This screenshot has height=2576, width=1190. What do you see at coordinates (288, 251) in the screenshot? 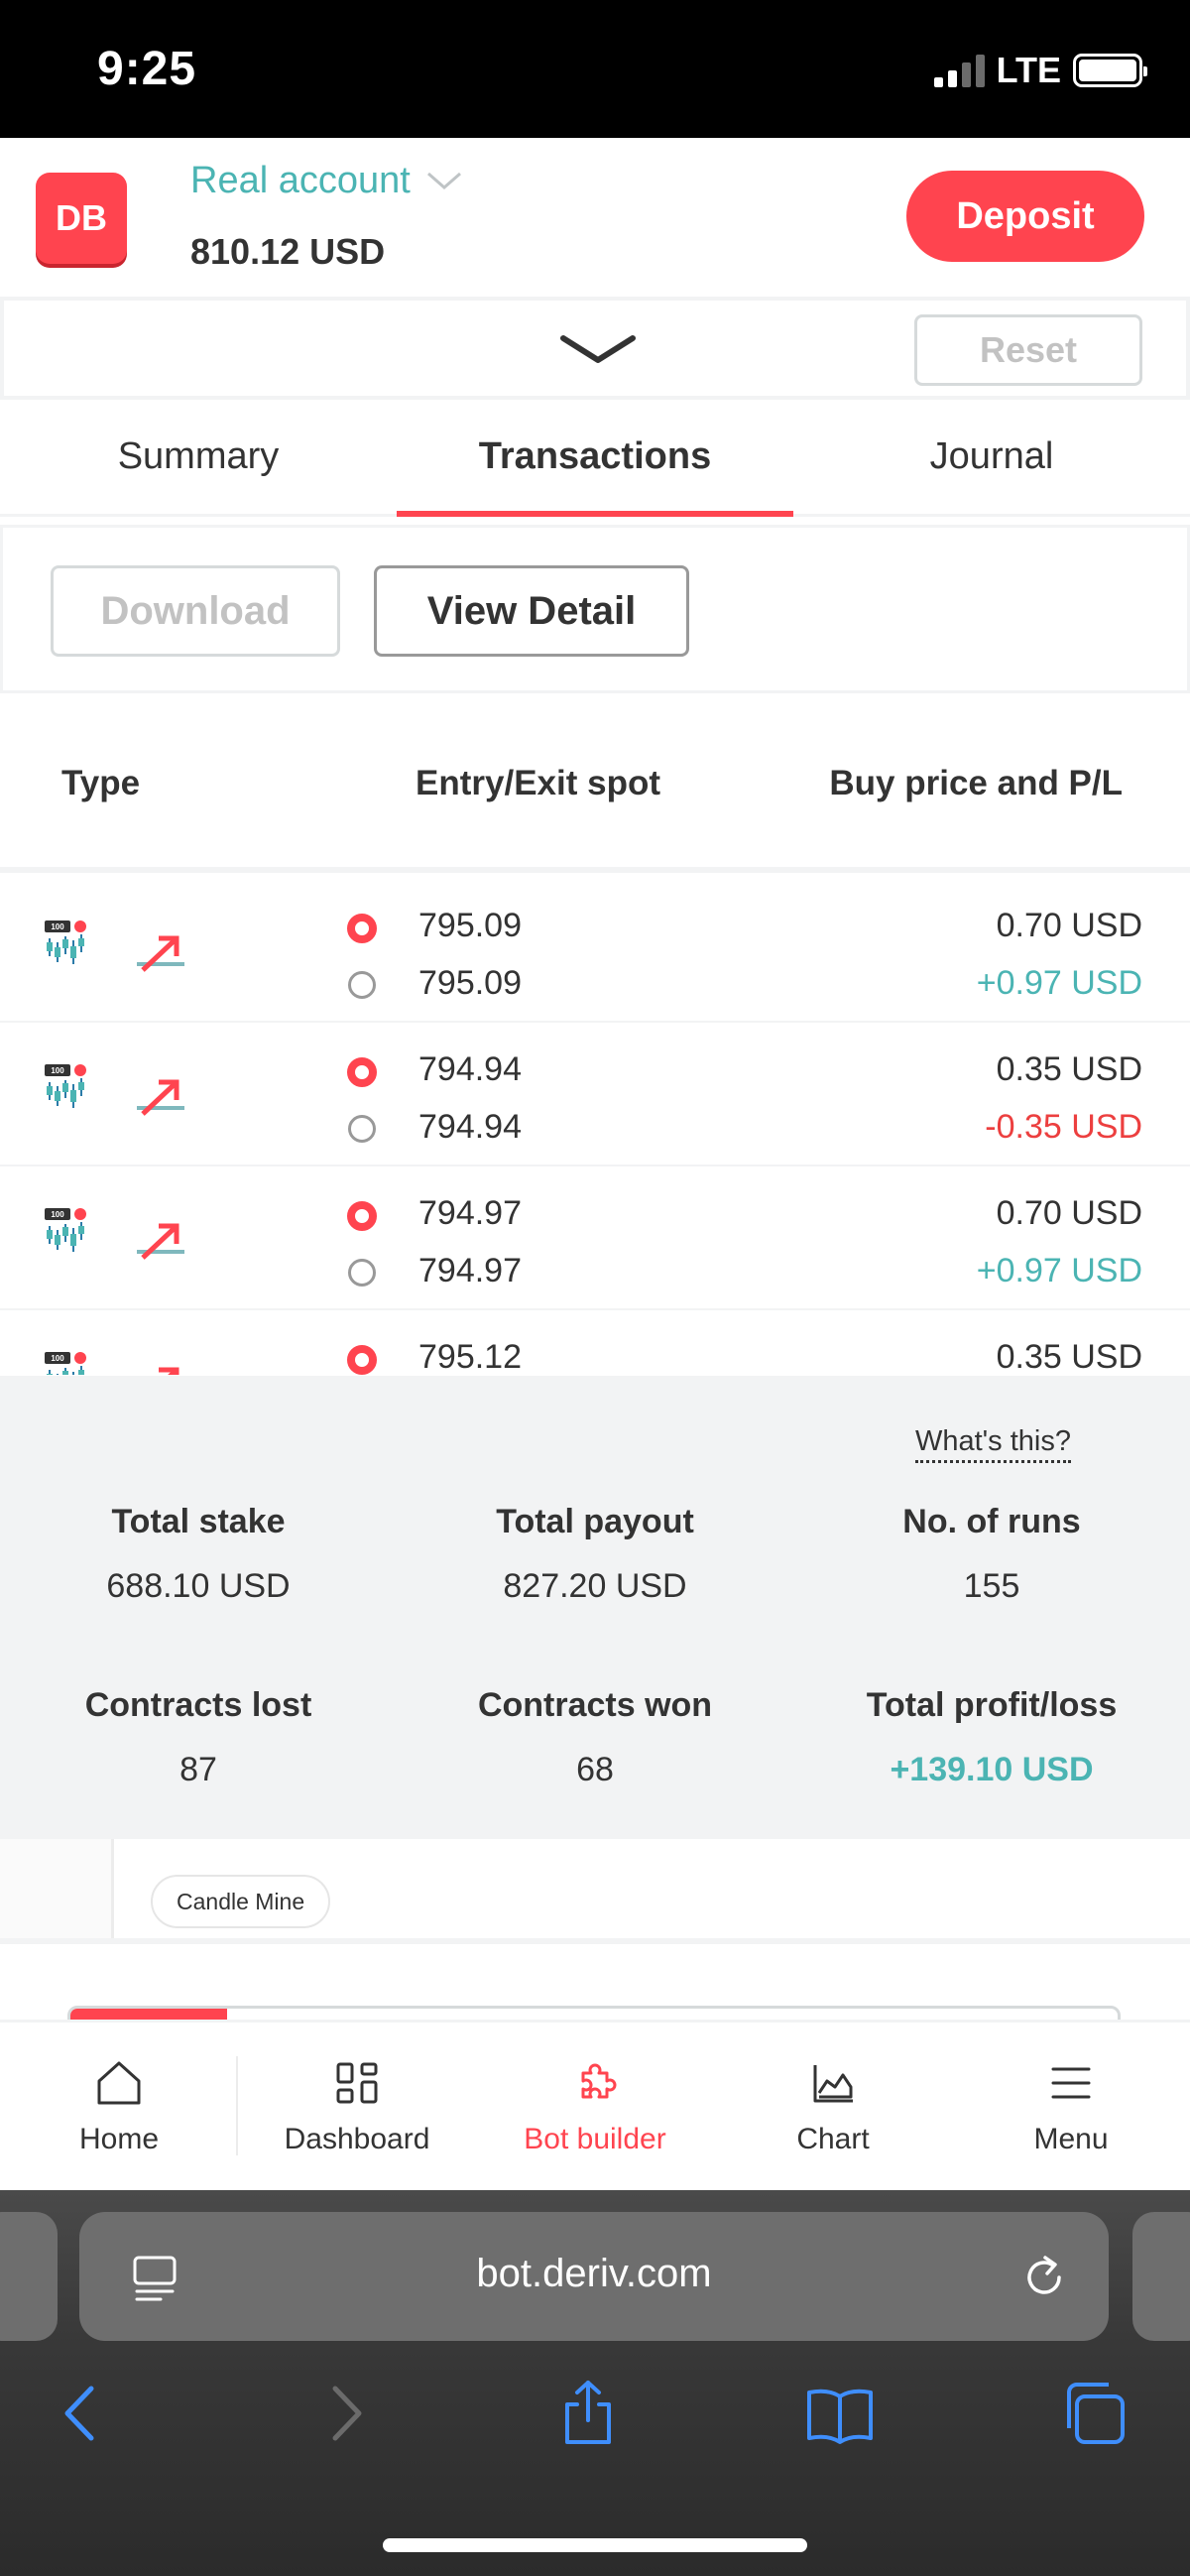
I see `account-balance: 810.12 USD` at bounding box center [288, 251].